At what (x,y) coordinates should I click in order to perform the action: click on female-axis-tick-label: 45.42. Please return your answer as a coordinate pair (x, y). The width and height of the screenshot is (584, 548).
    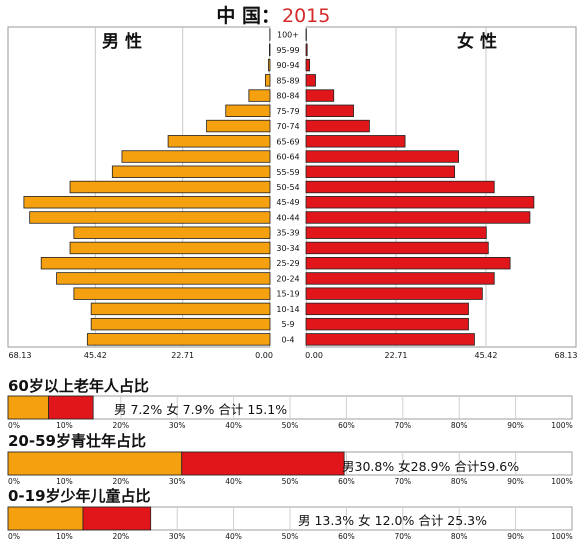
    Looking at the image, I should click on (486, 355).